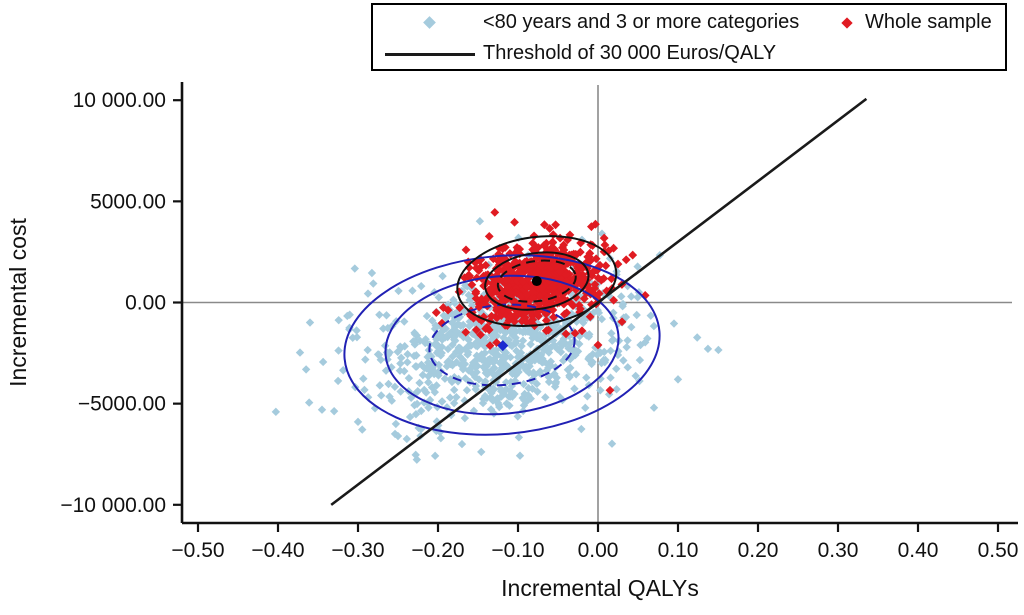 This screenshot has height=615, width=1024. Describe the element at coordinates (598, 550) in the screenshot. I see `x-tick-label: 0.00` at that location.